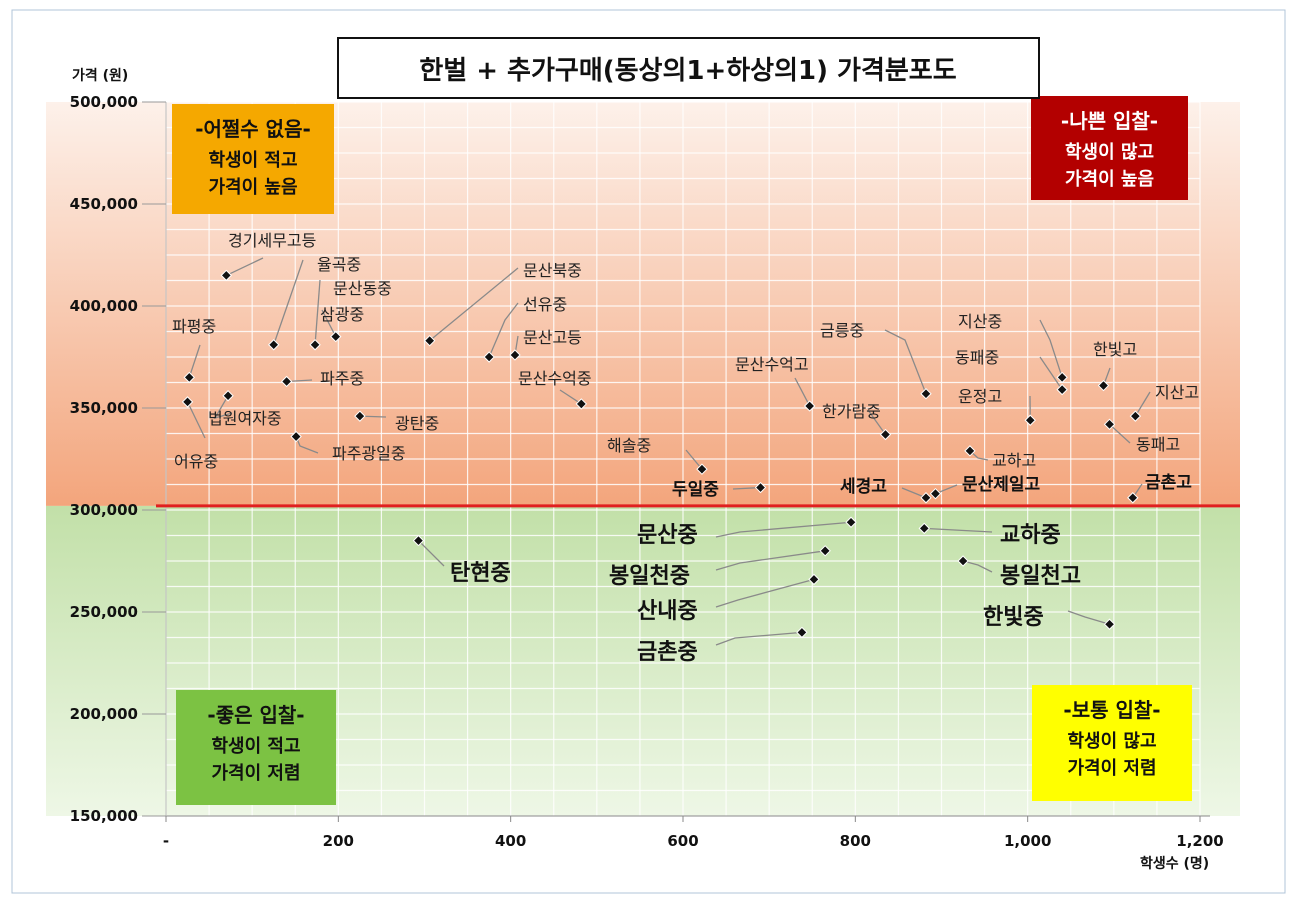 This screenshot has width=1289, height=903. I want to click on data-point-label: 세경고, so click(863, 487).